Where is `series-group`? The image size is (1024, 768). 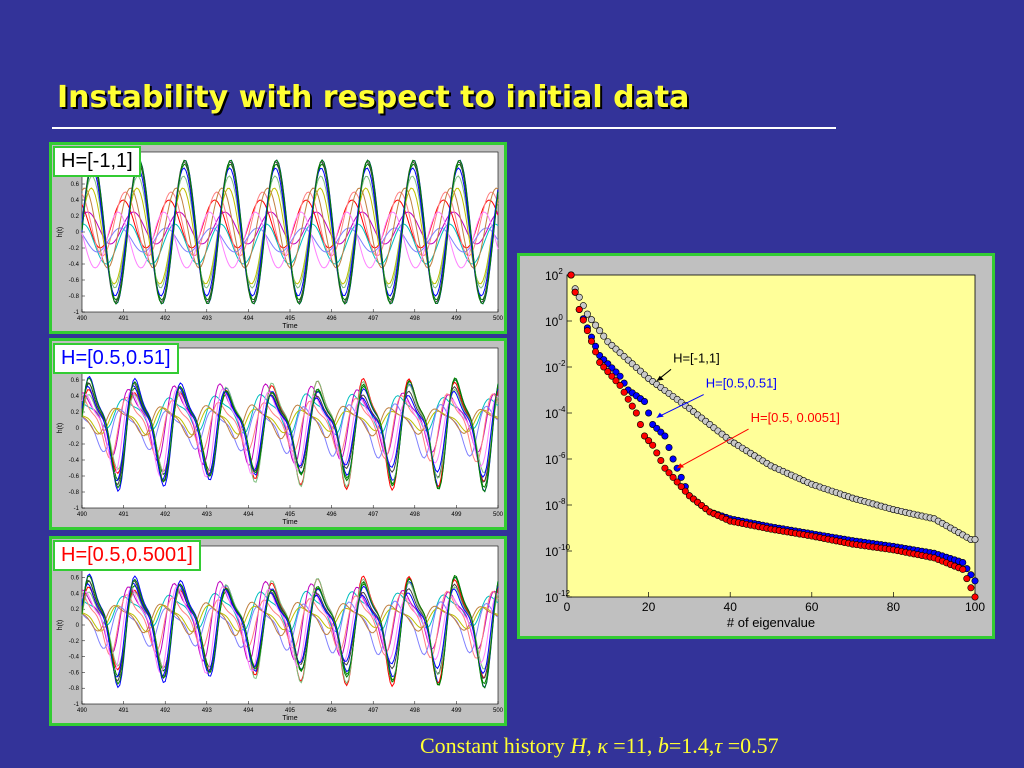
series-group is located at coordinates (290, 631).